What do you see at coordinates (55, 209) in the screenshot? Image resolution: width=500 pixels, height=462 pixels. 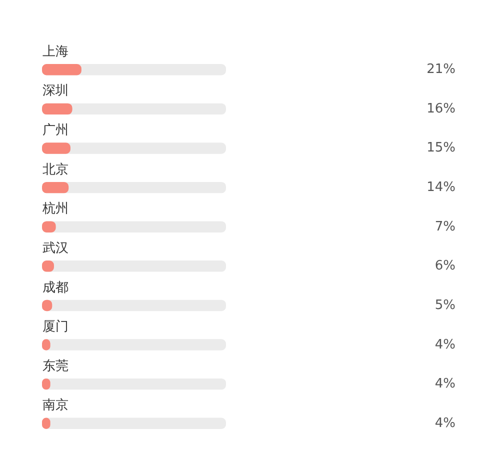 I see `y-tick-label: 杭州` at bounding box center [55, 209].